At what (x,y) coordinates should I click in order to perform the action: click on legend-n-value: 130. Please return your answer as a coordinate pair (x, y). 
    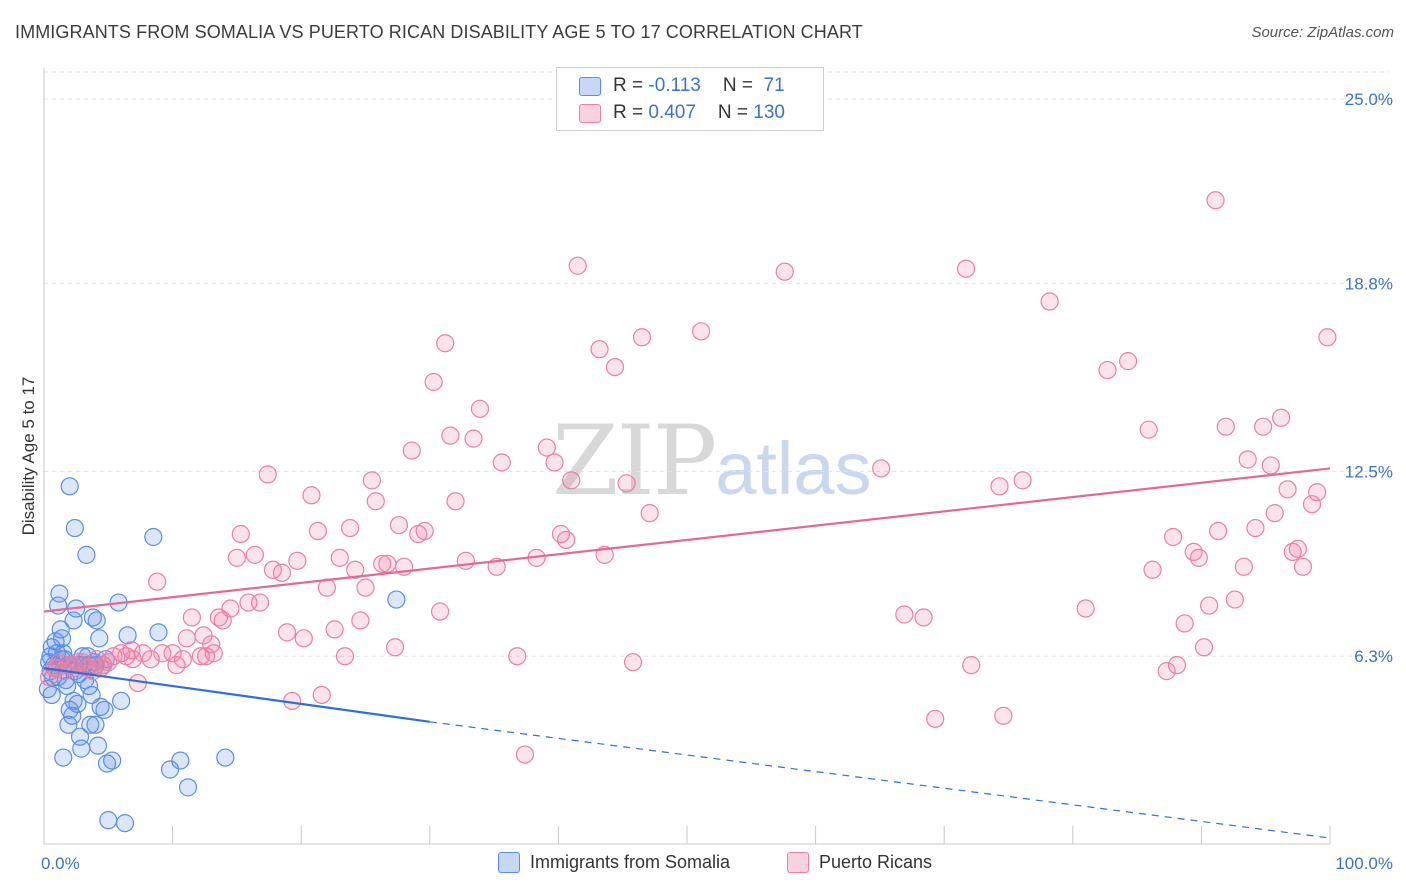
    Looking at the image, I should click on (769, 112).